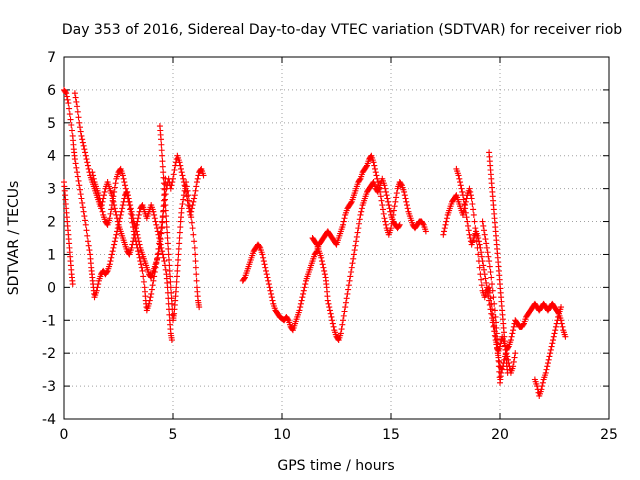  What do you see at coordinates (51, 223) in the screenshot?
I see `y-tick-label: 2` at bounding box center [51, 223].